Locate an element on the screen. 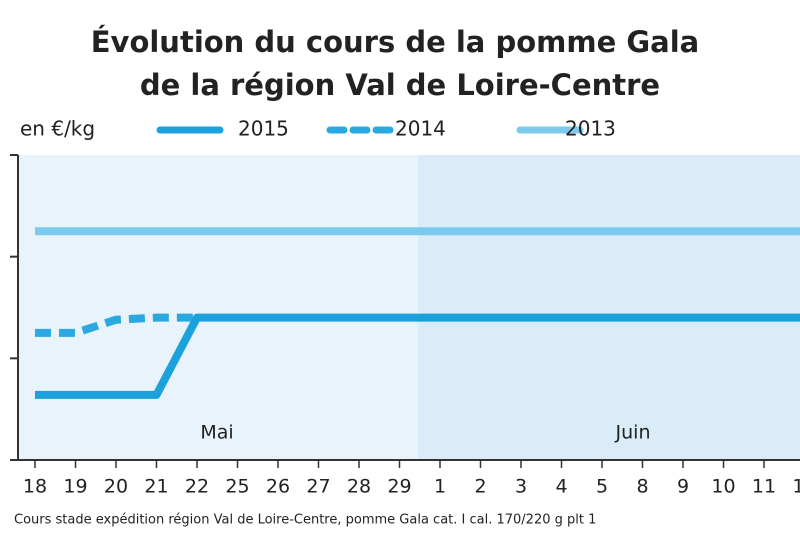 The height and width of the screenshot is (550, 800). x-tick-label: 19 is located at coordinates (75, 487).